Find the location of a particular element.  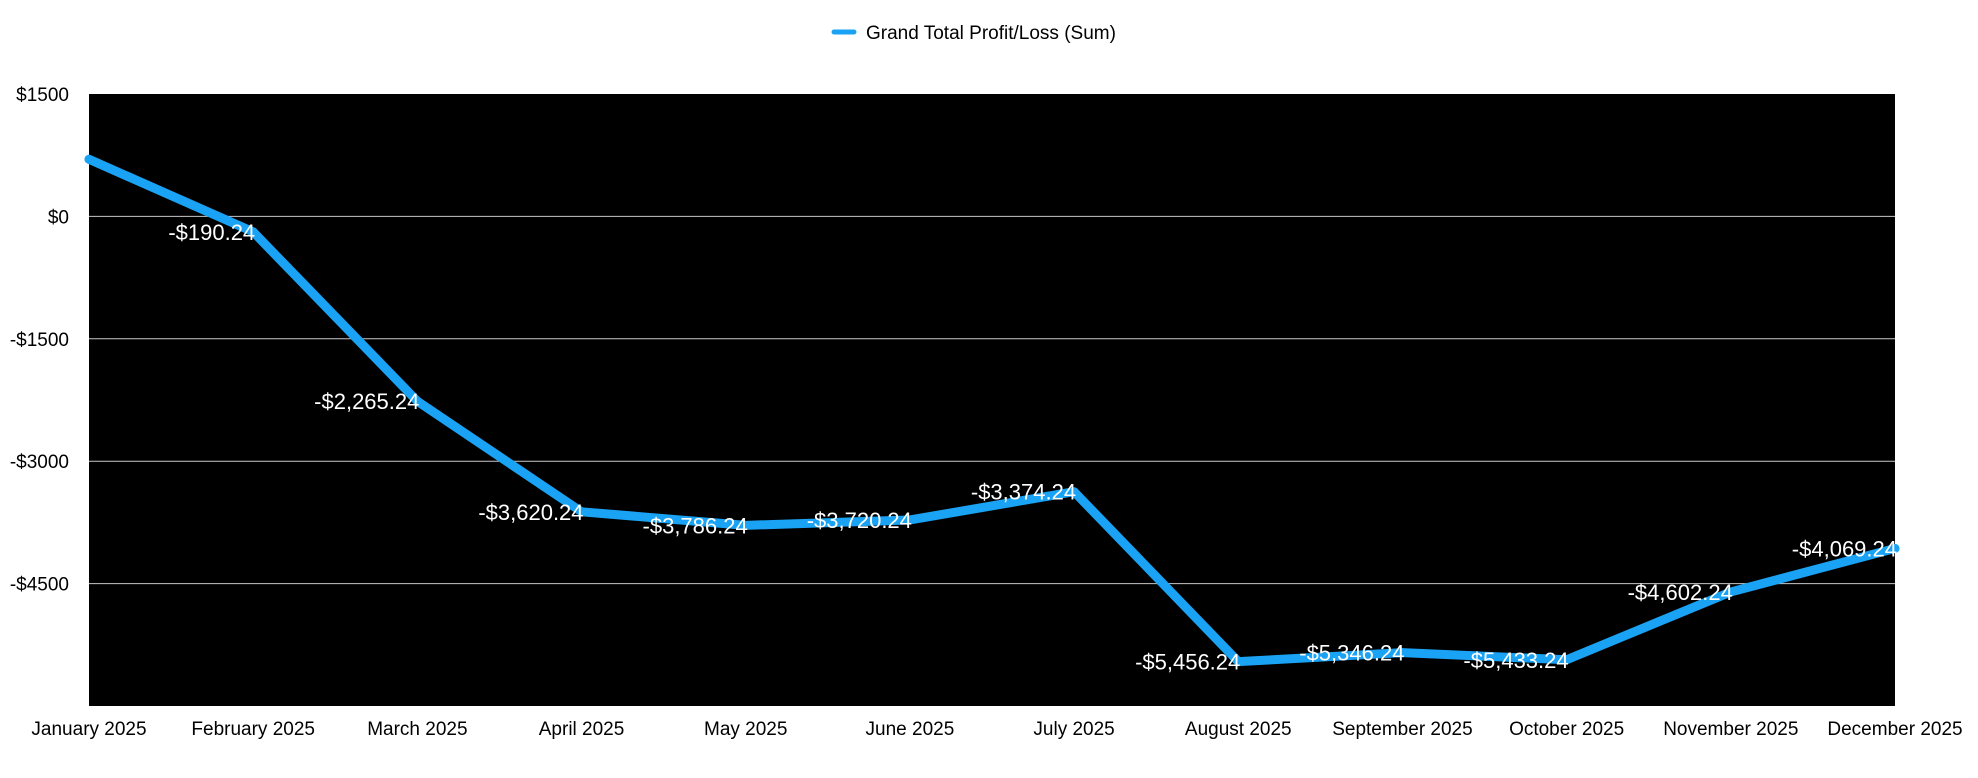

data-label: -$2,265.24 is located at coordinates (366, 401).